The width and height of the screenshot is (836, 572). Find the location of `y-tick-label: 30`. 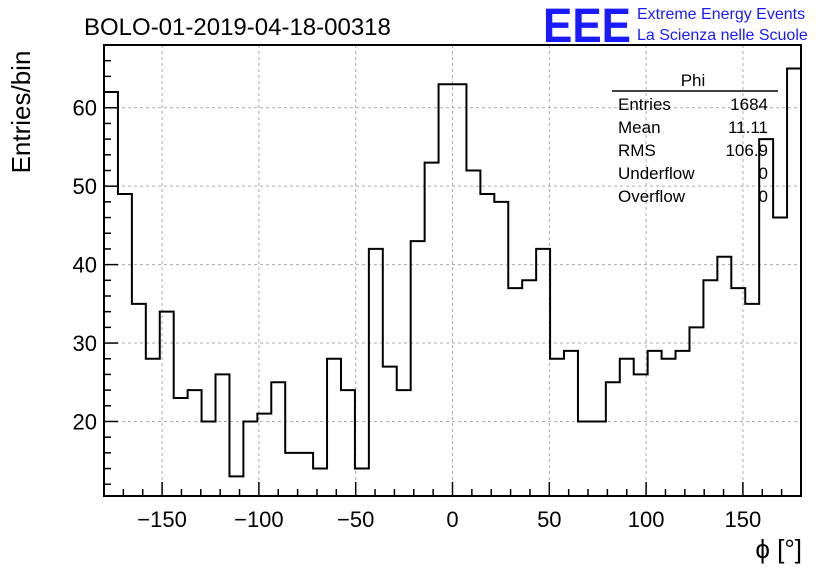

y-tick-label: 30 is located at coordinates (85, 343).